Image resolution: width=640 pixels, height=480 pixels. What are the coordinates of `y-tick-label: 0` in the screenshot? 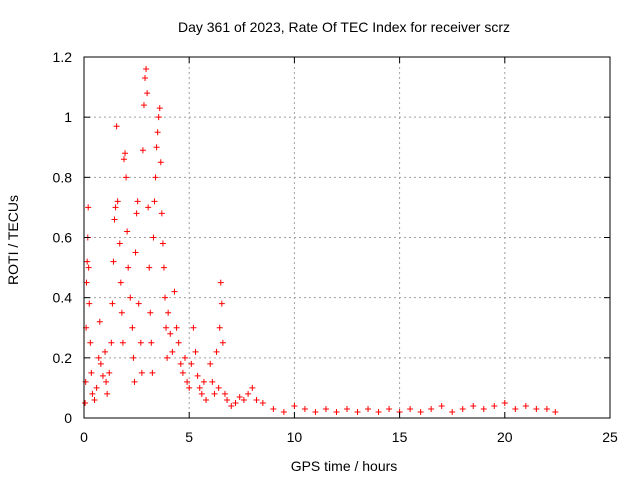 It's located at (68, 418).